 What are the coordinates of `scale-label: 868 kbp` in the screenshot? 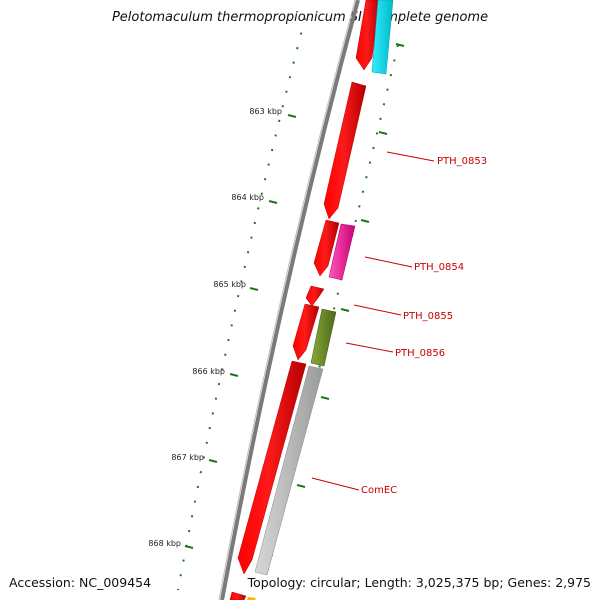 It's located at (164, 543).